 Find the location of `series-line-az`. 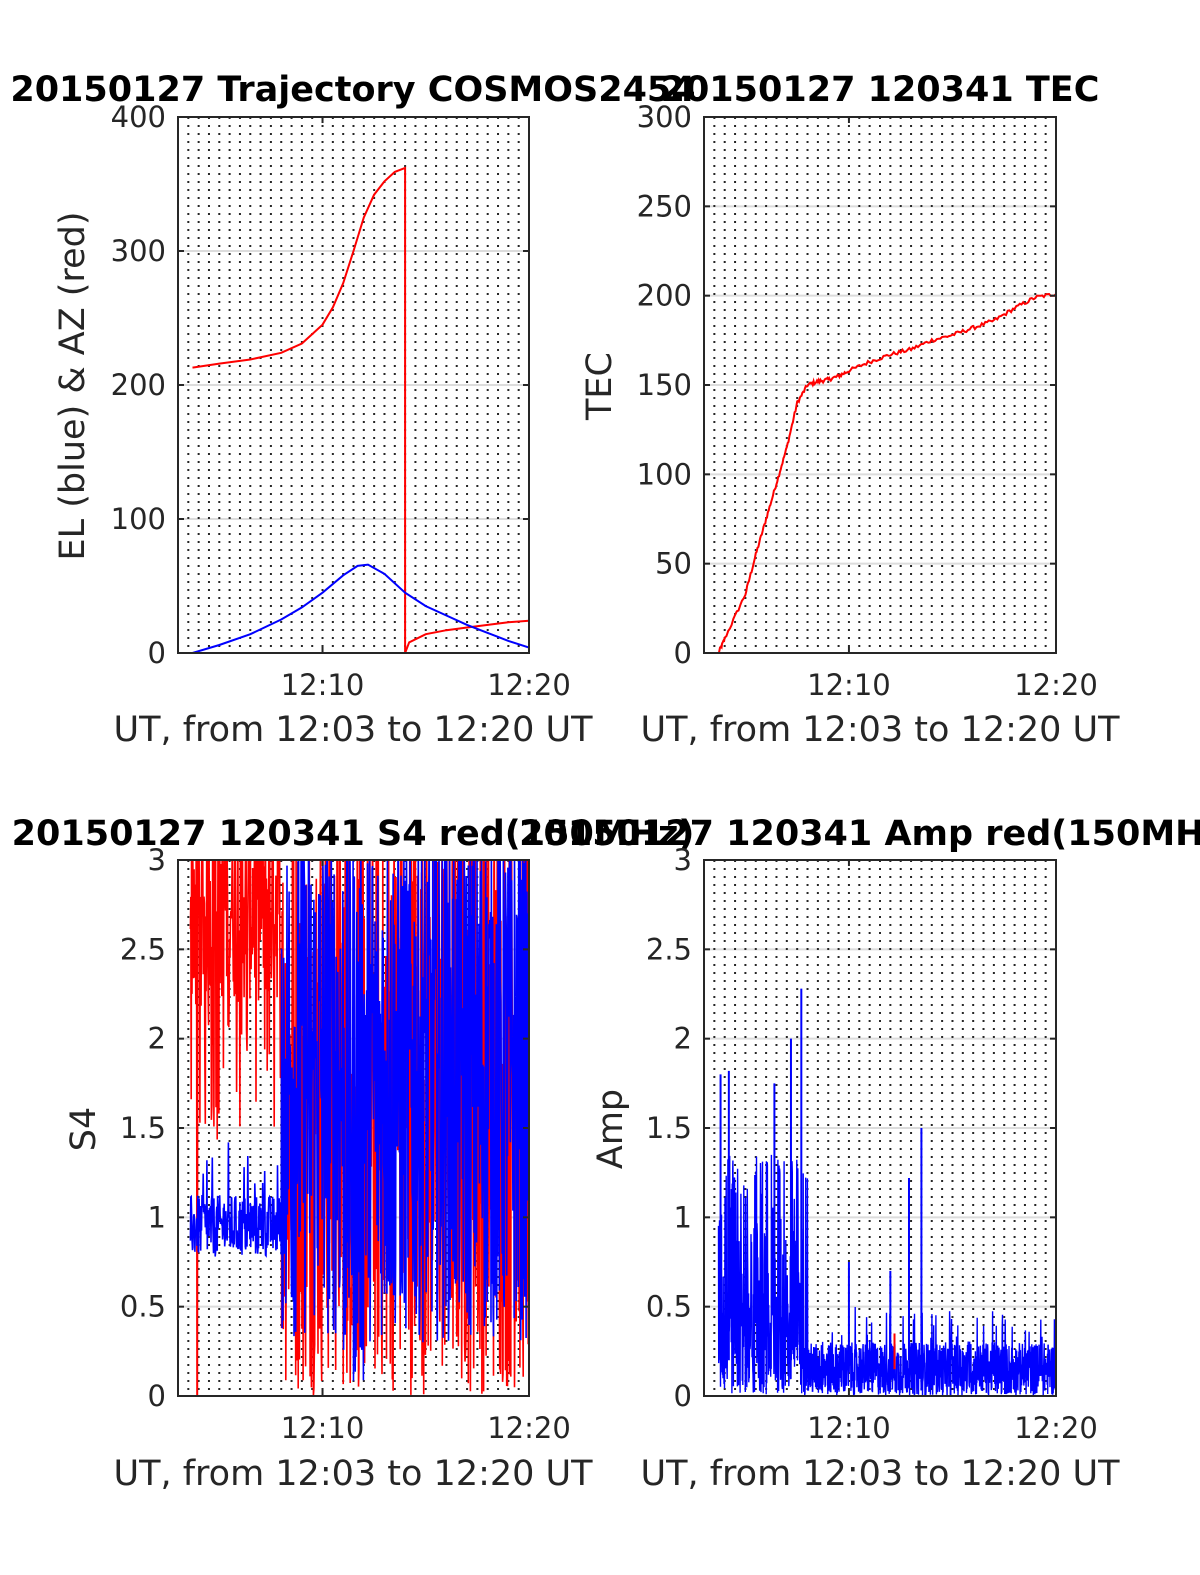

series-line-az is located at coordinates (360, 409).